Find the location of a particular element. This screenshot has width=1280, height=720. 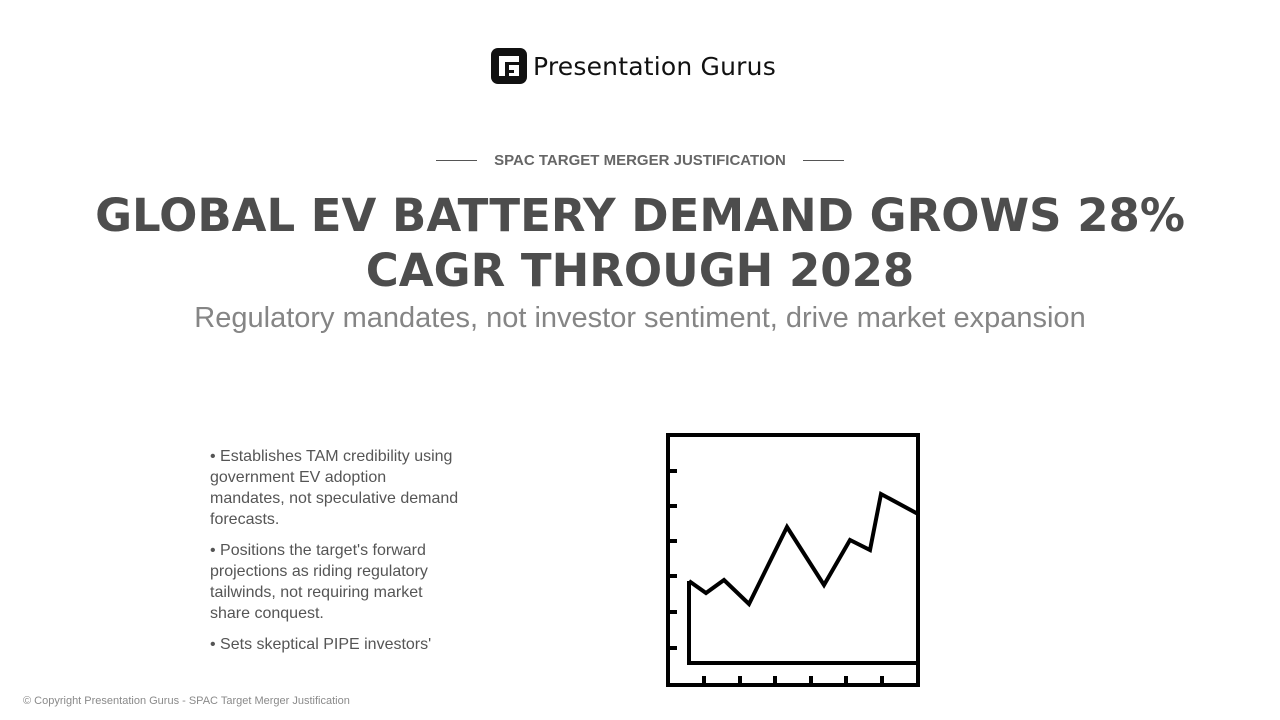

presentation-gurus-logo-icon is located at coordinates (509, 66).